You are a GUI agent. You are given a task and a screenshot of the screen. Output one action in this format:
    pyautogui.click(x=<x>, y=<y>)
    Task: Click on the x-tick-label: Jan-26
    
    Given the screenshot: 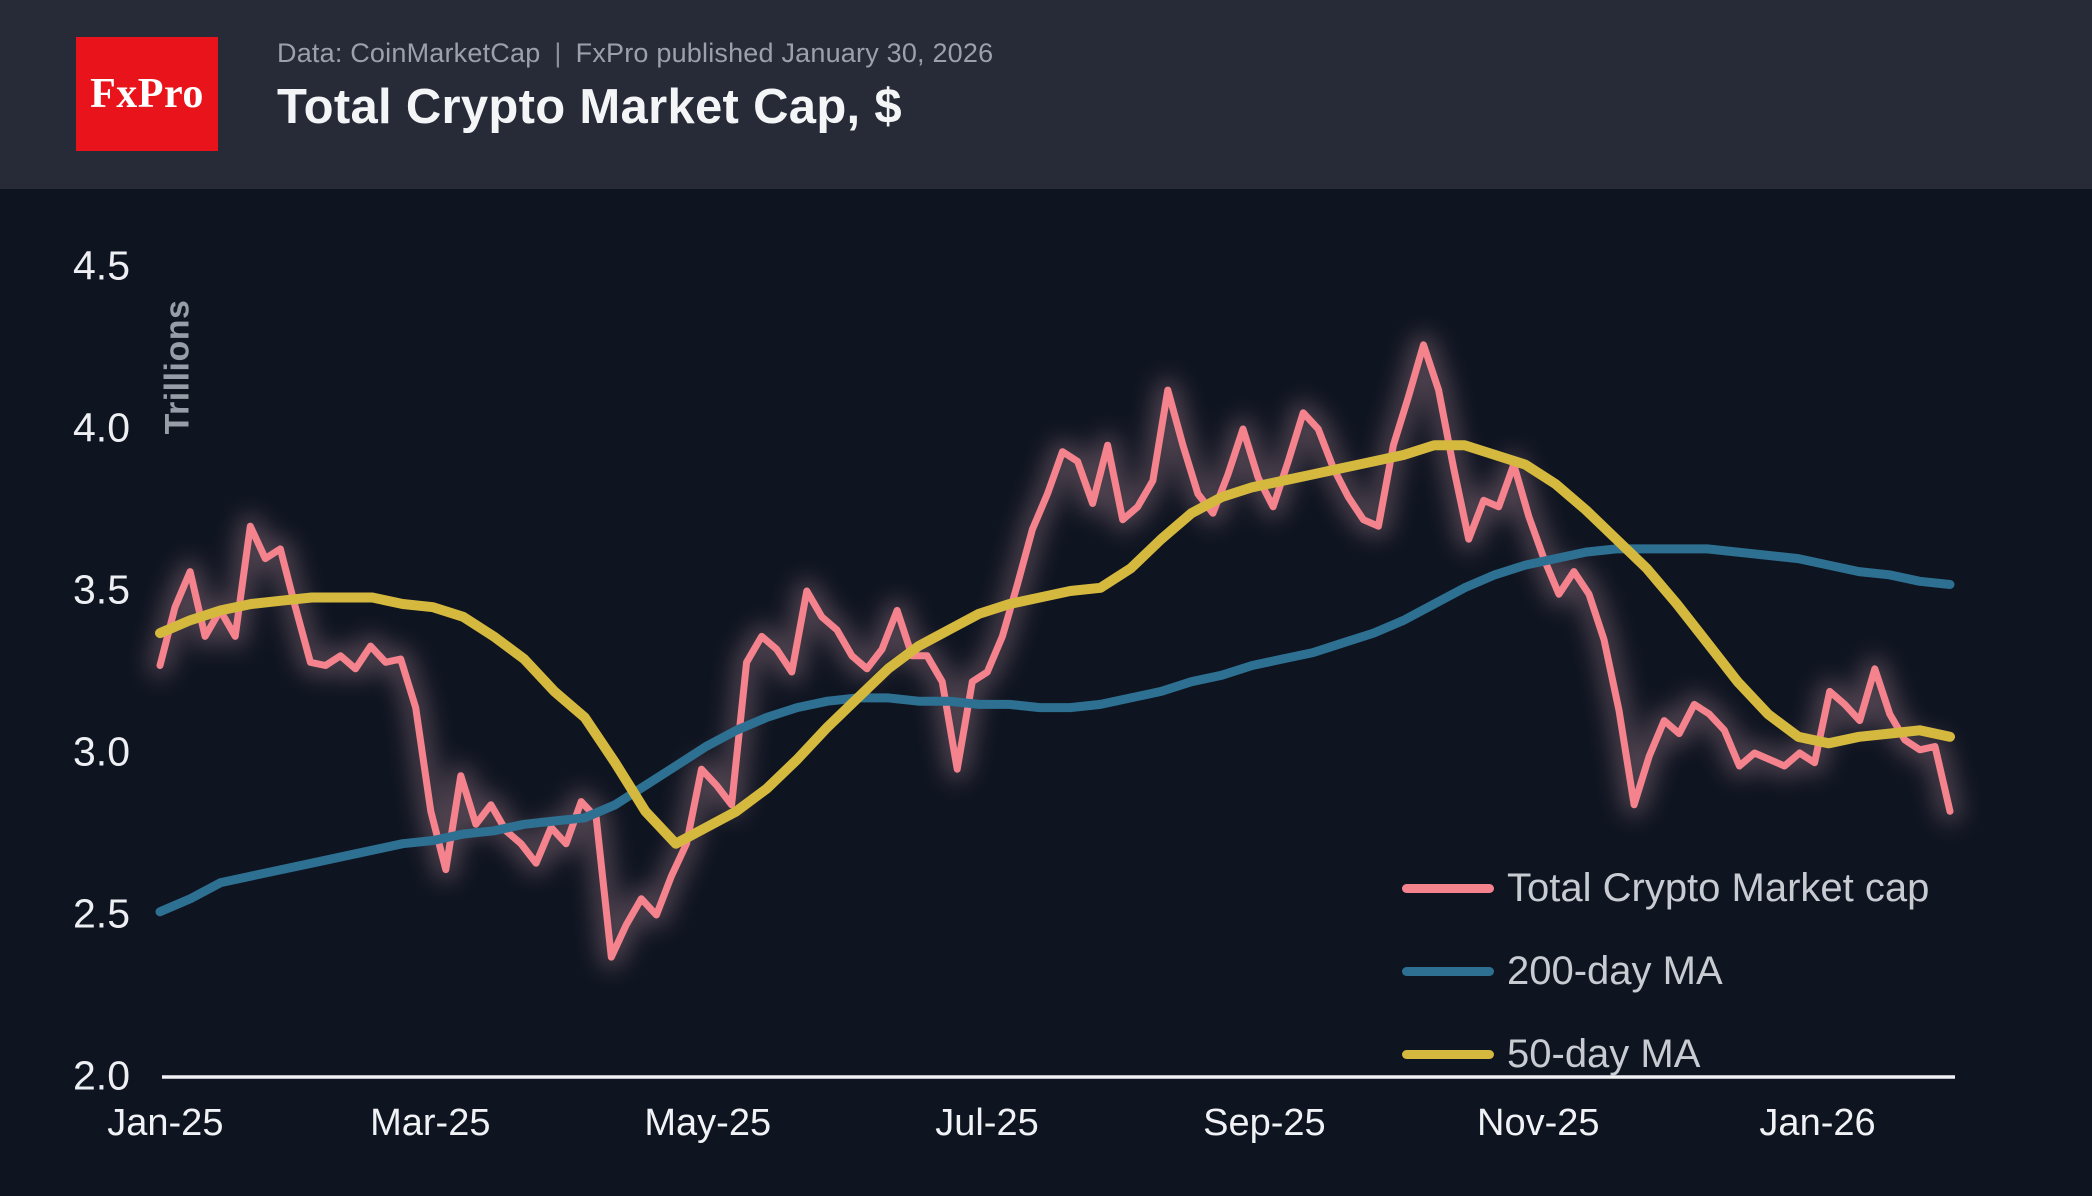 What is the action you would take?
    pyautogui.click(x=1817, y=1123)
    